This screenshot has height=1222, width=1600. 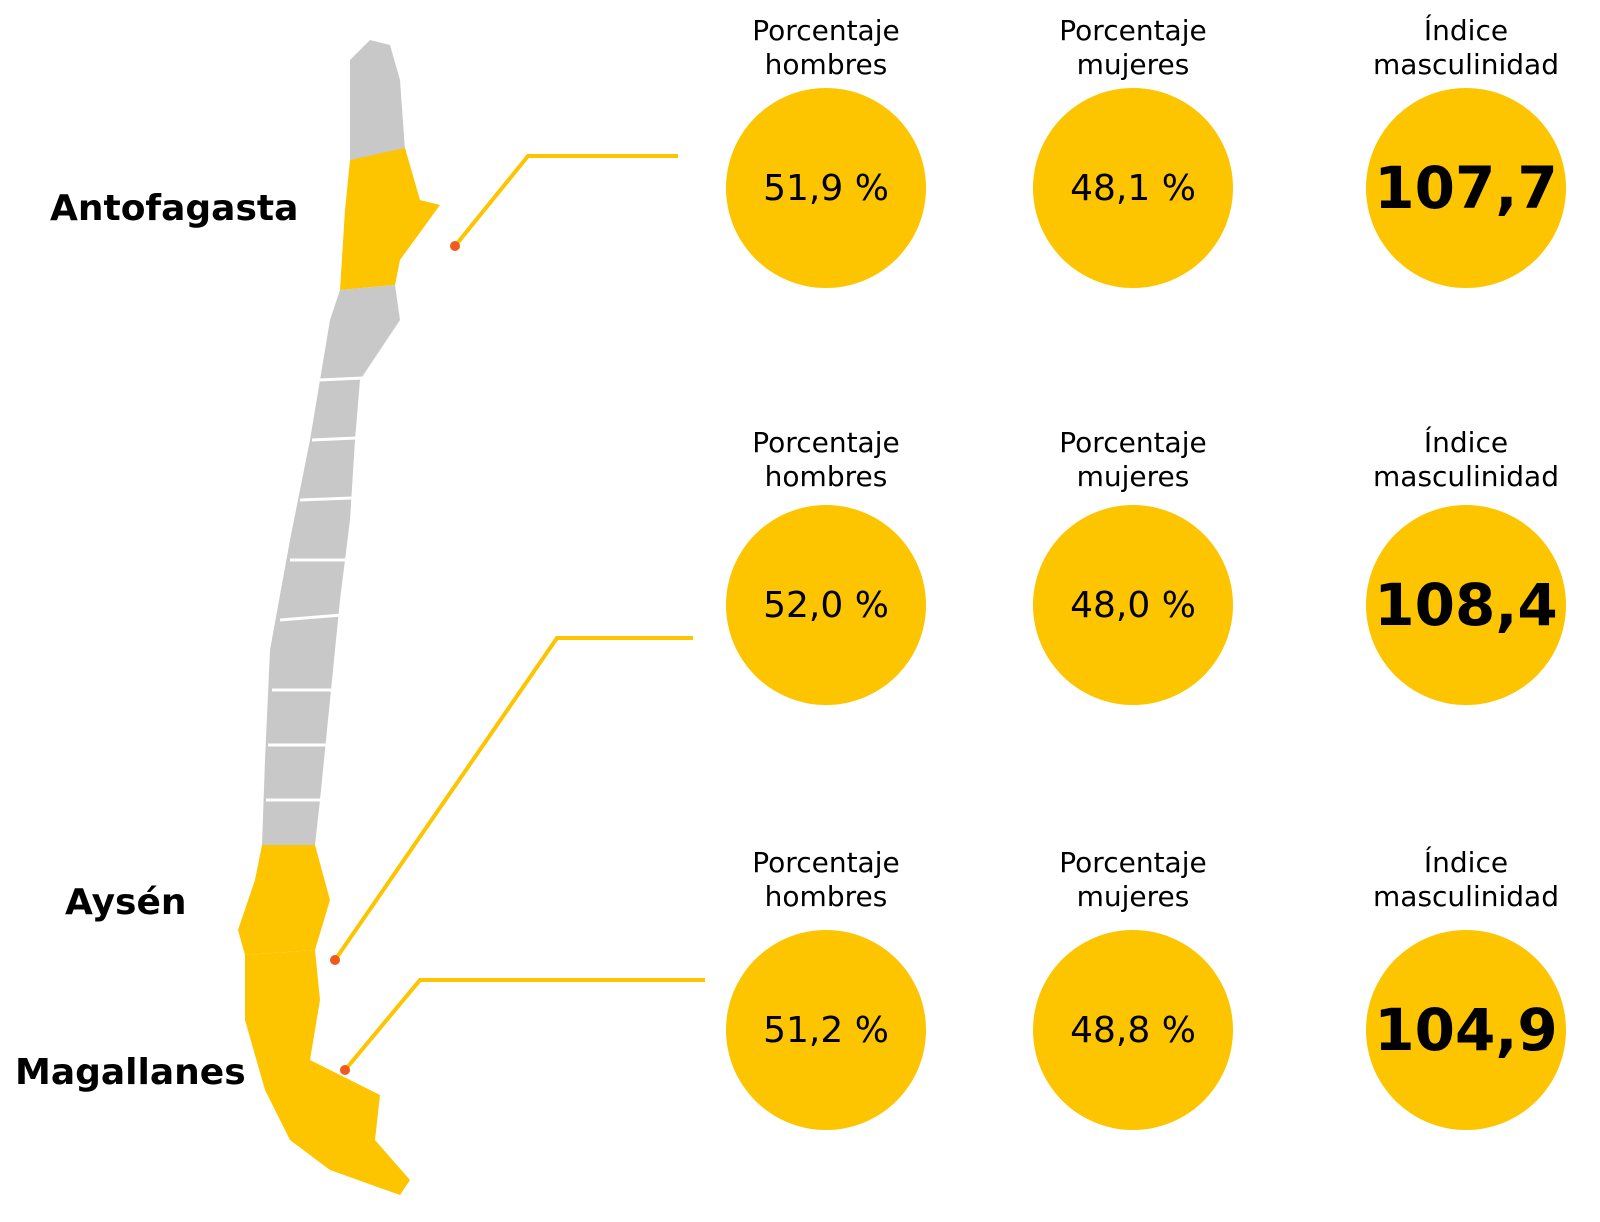 What do you see at coordinates (1466, 1030) in the screenshot?
I see `stat-circle: 104,9` at bounding box center [1466, 1030].